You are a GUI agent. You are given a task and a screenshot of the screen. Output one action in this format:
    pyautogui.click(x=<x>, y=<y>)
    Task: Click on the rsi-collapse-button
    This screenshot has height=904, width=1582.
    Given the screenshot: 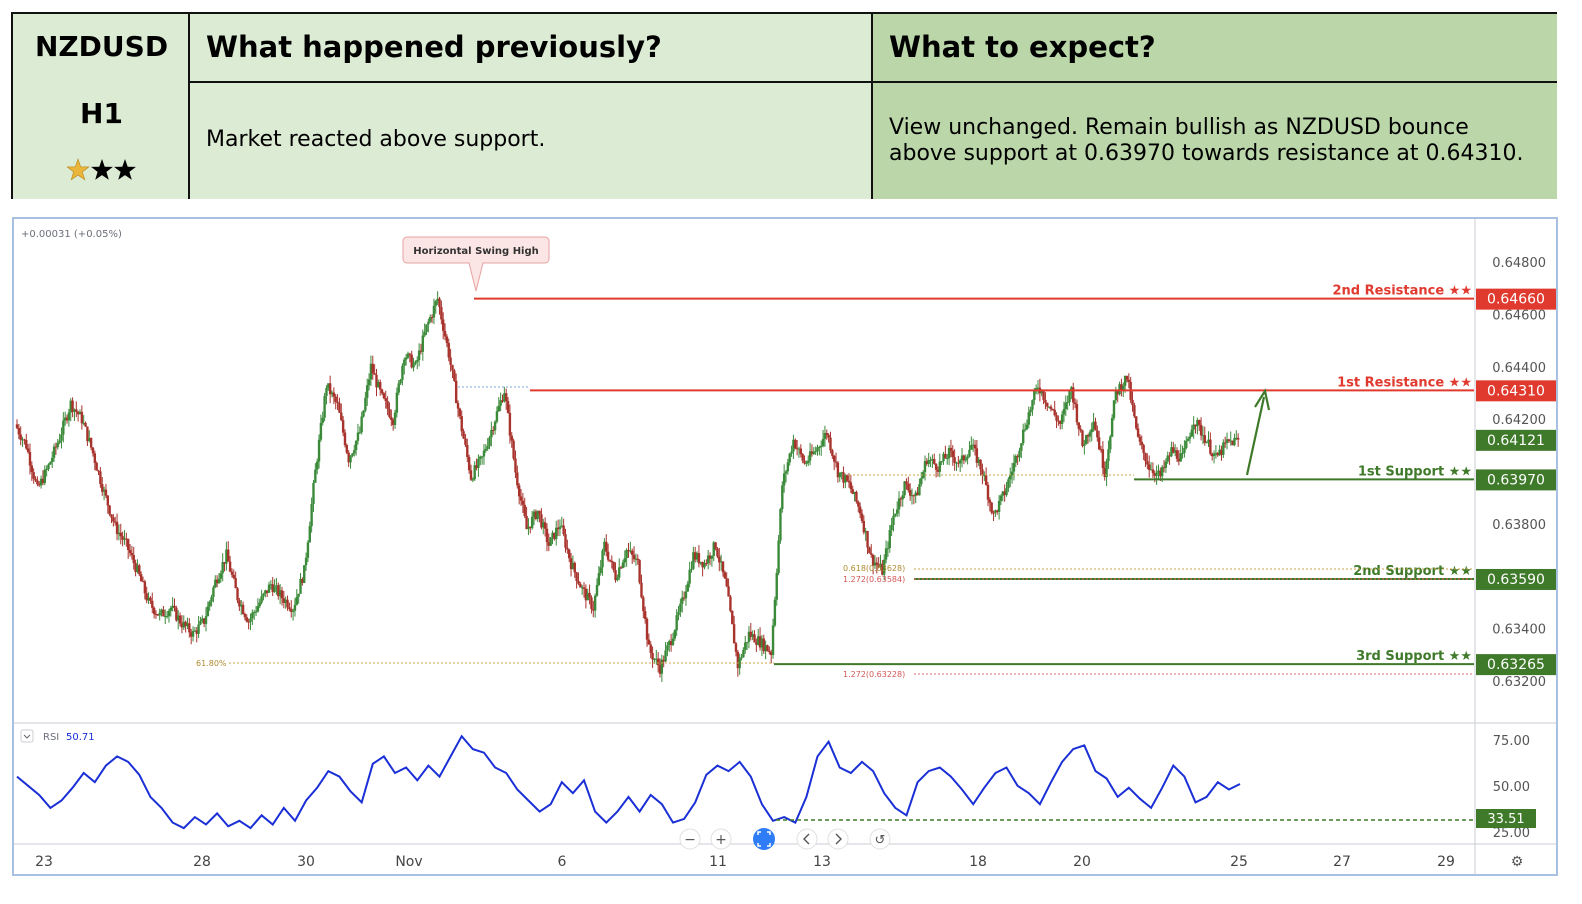 What is the action you would take?
    pyautogui.click(x=27, y=736)
    